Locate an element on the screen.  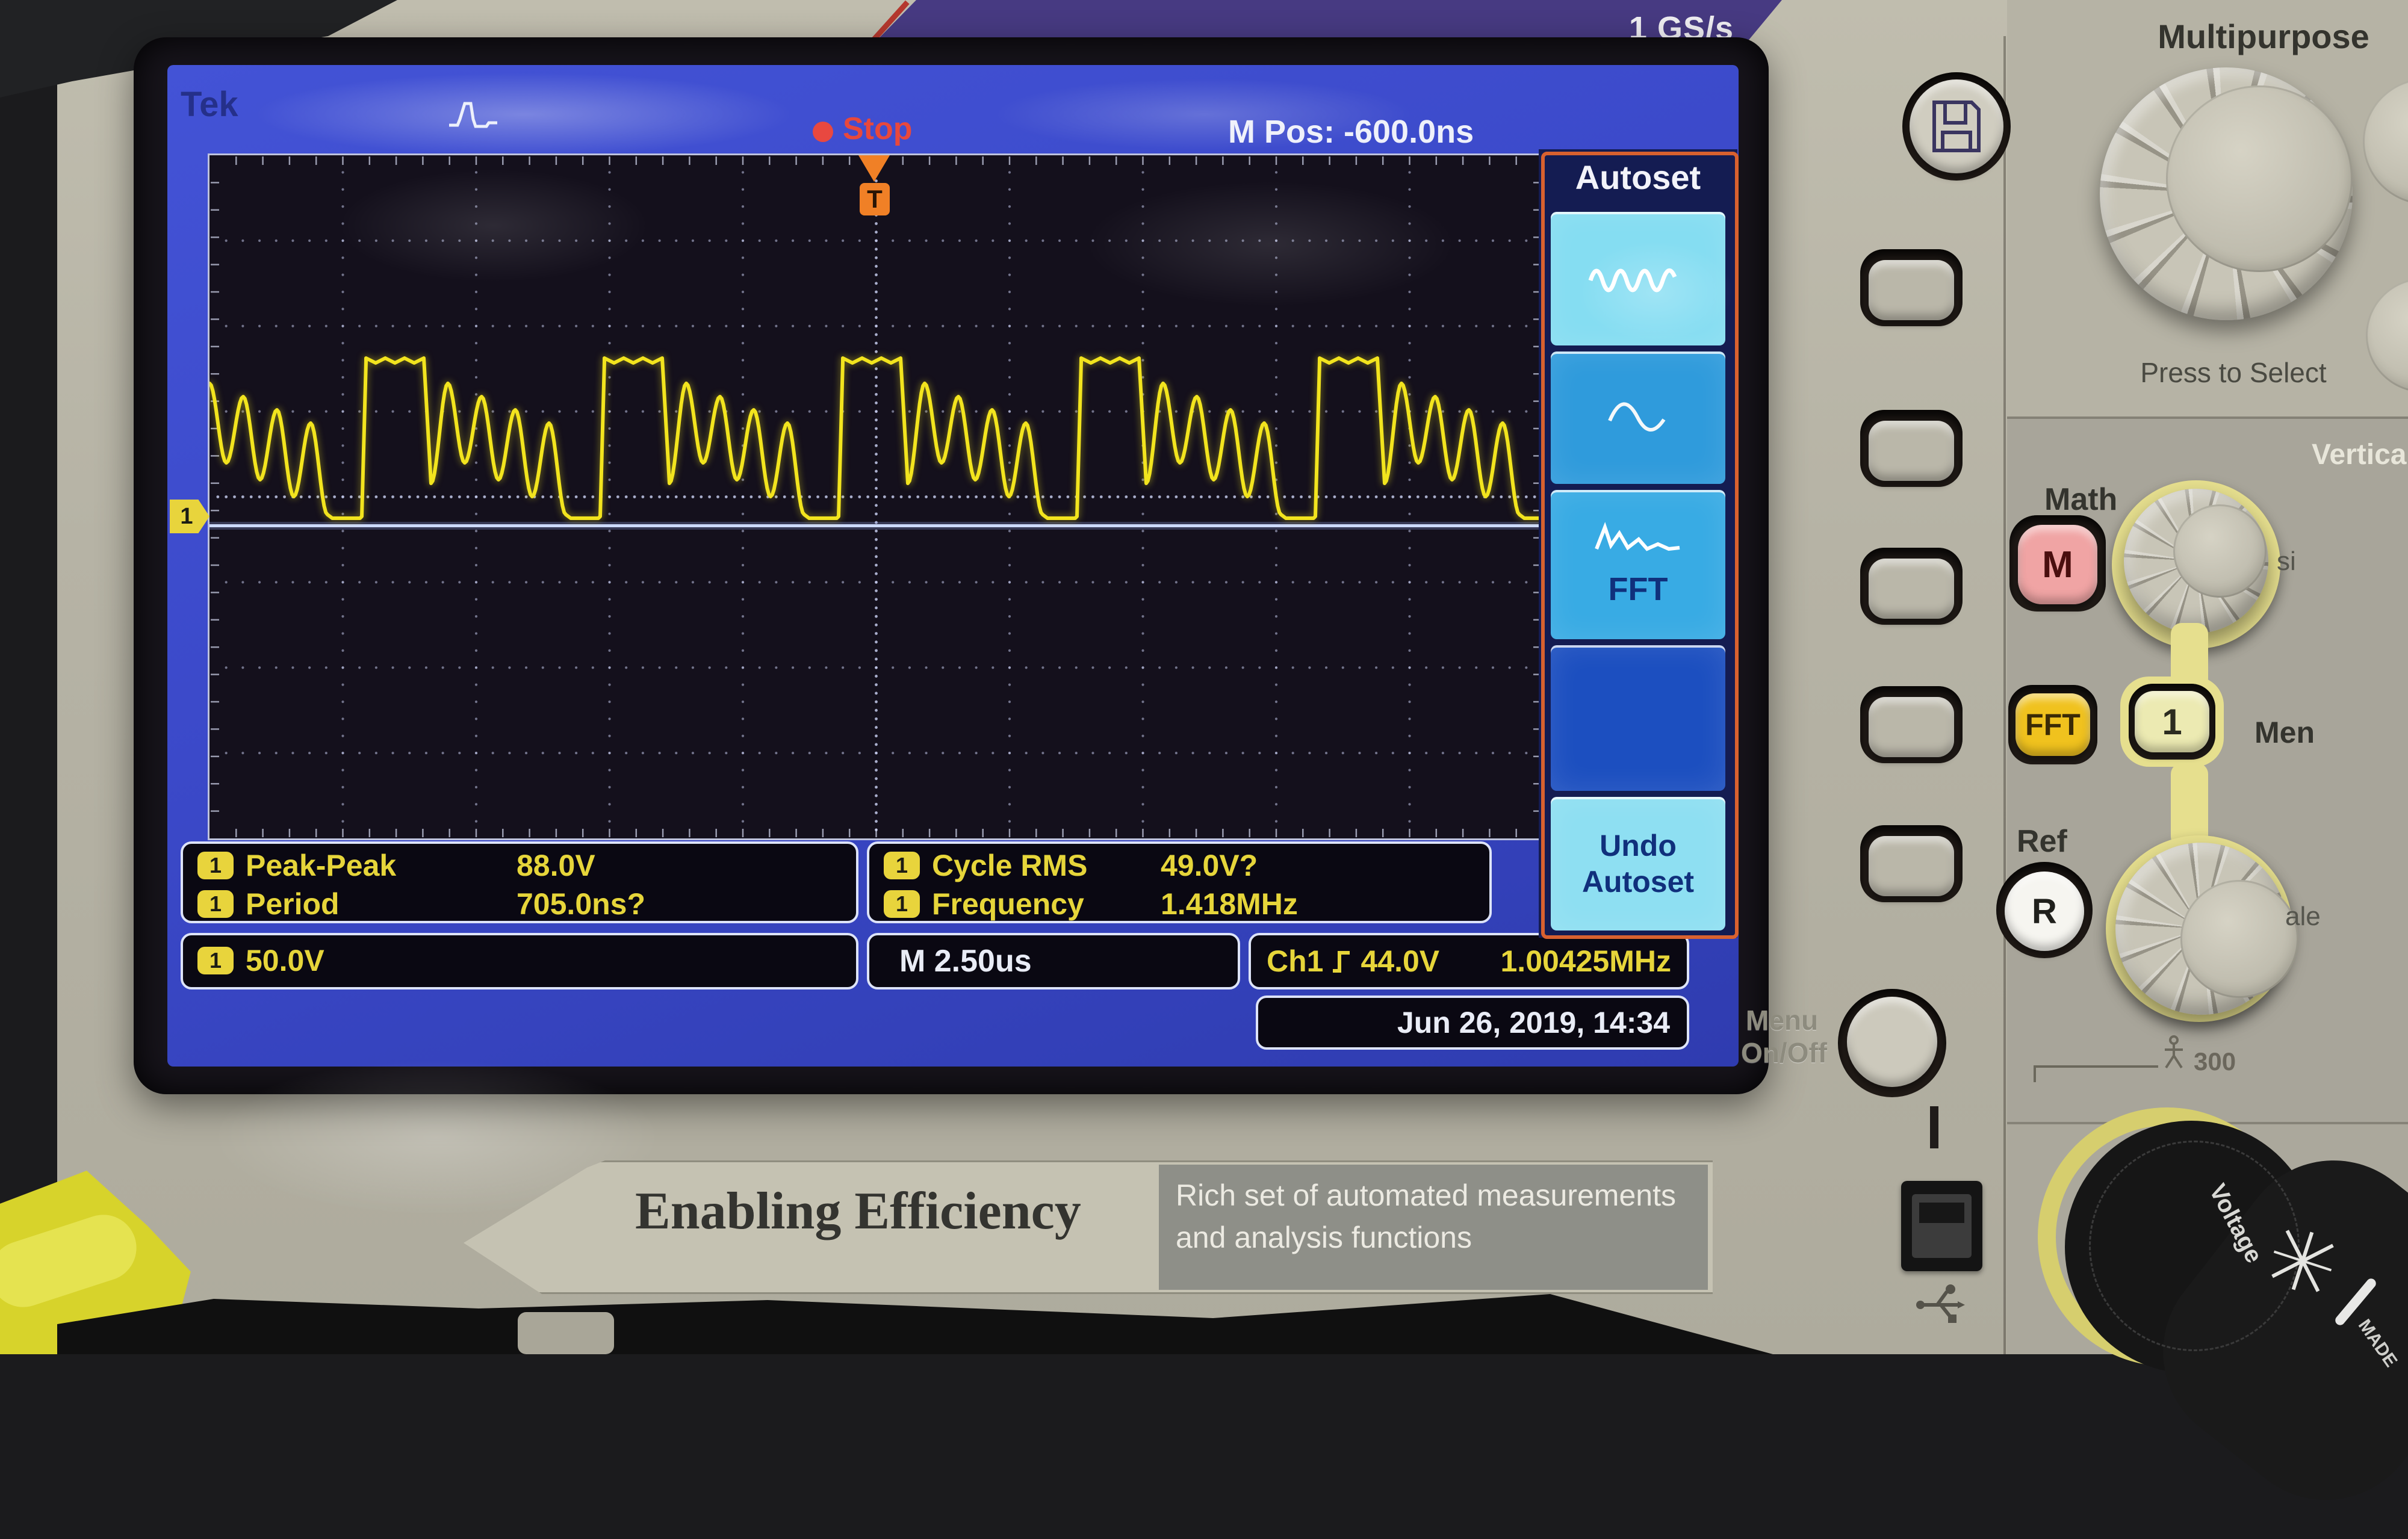
soft-menu-border is located at coordinates (1640, 545).